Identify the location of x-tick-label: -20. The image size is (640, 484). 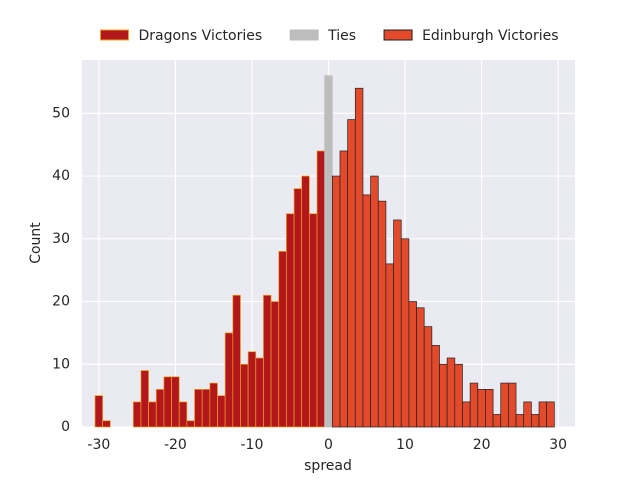
(175, 445).